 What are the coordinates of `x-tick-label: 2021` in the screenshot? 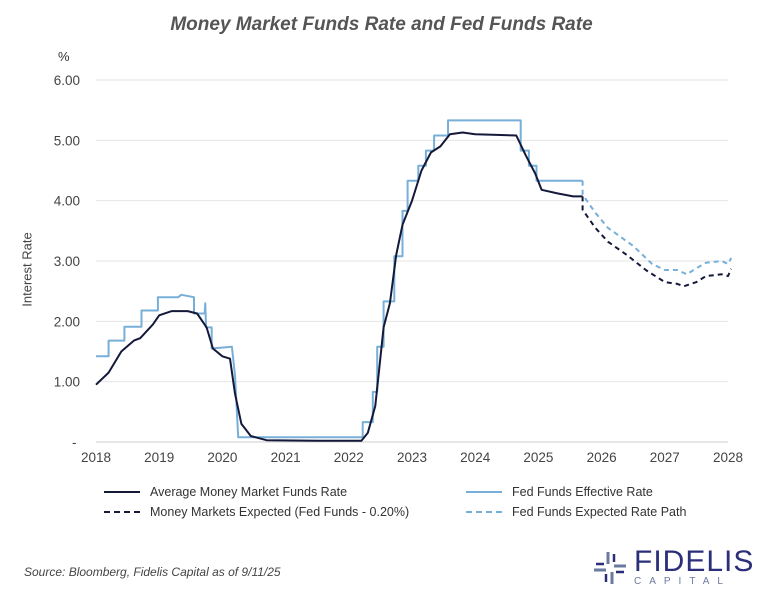 It's located at (286, 457).